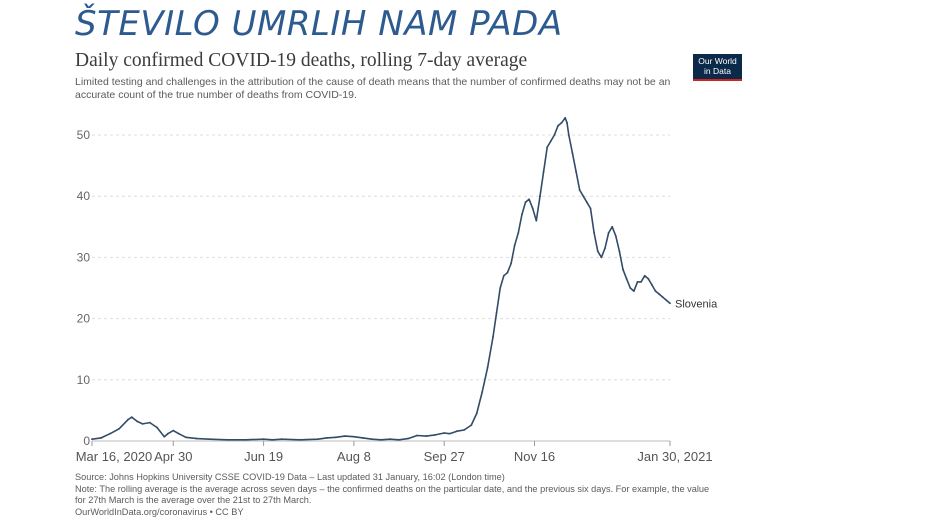  What do you see at coordinates (696, 304) in the screenshot?
I see `series-label-slovenia: Slovenia` at bounding box center [696, 304].